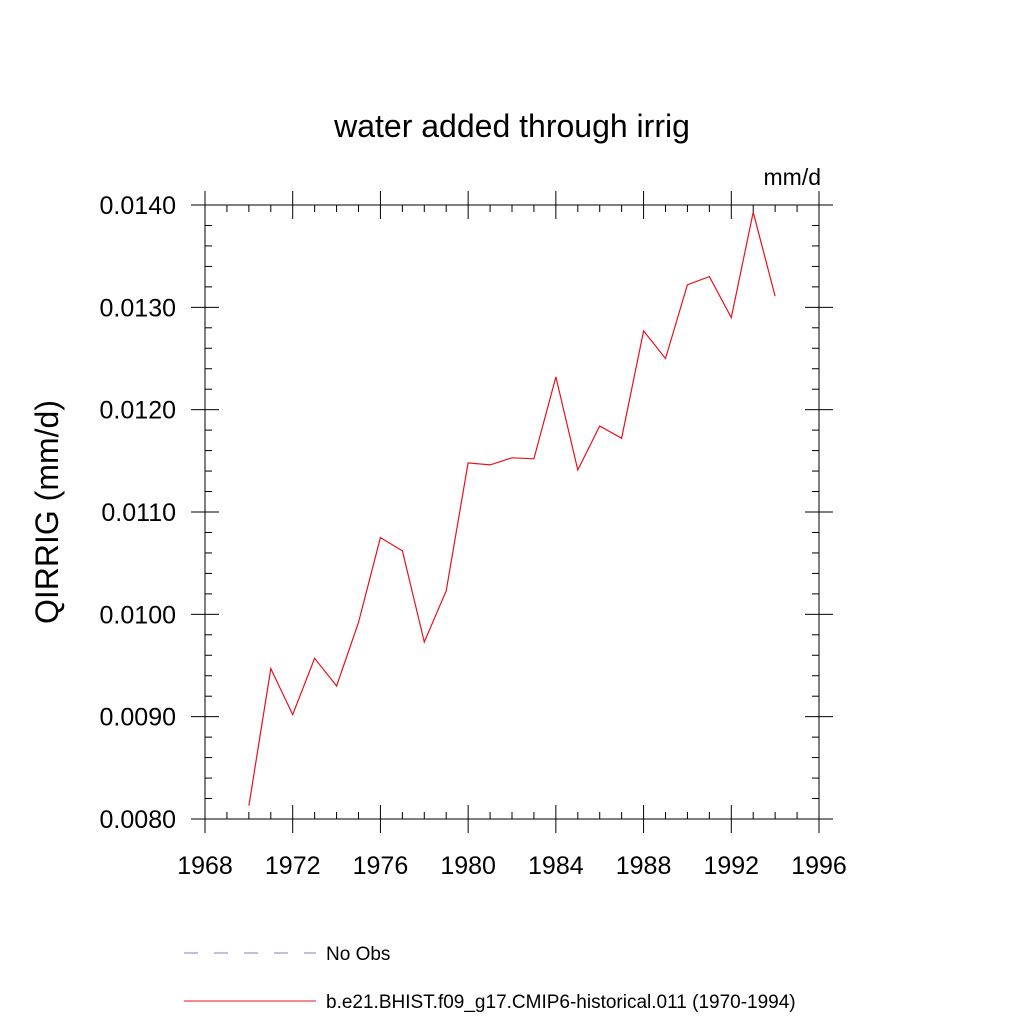  Describe the element at coordinates (138, 718) in the screenshot. I see `y-tick-label: 0.0090` at that location.